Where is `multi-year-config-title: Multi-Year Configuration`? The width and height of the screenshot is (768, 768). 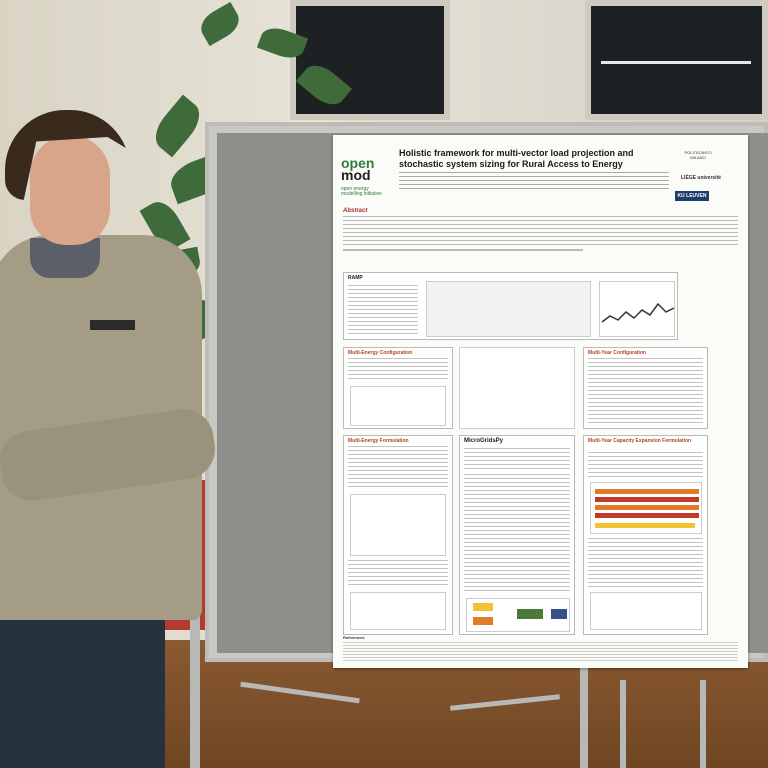 multi-year-config-title: Multi-Year Configuration is located at coordinates (617, 353).